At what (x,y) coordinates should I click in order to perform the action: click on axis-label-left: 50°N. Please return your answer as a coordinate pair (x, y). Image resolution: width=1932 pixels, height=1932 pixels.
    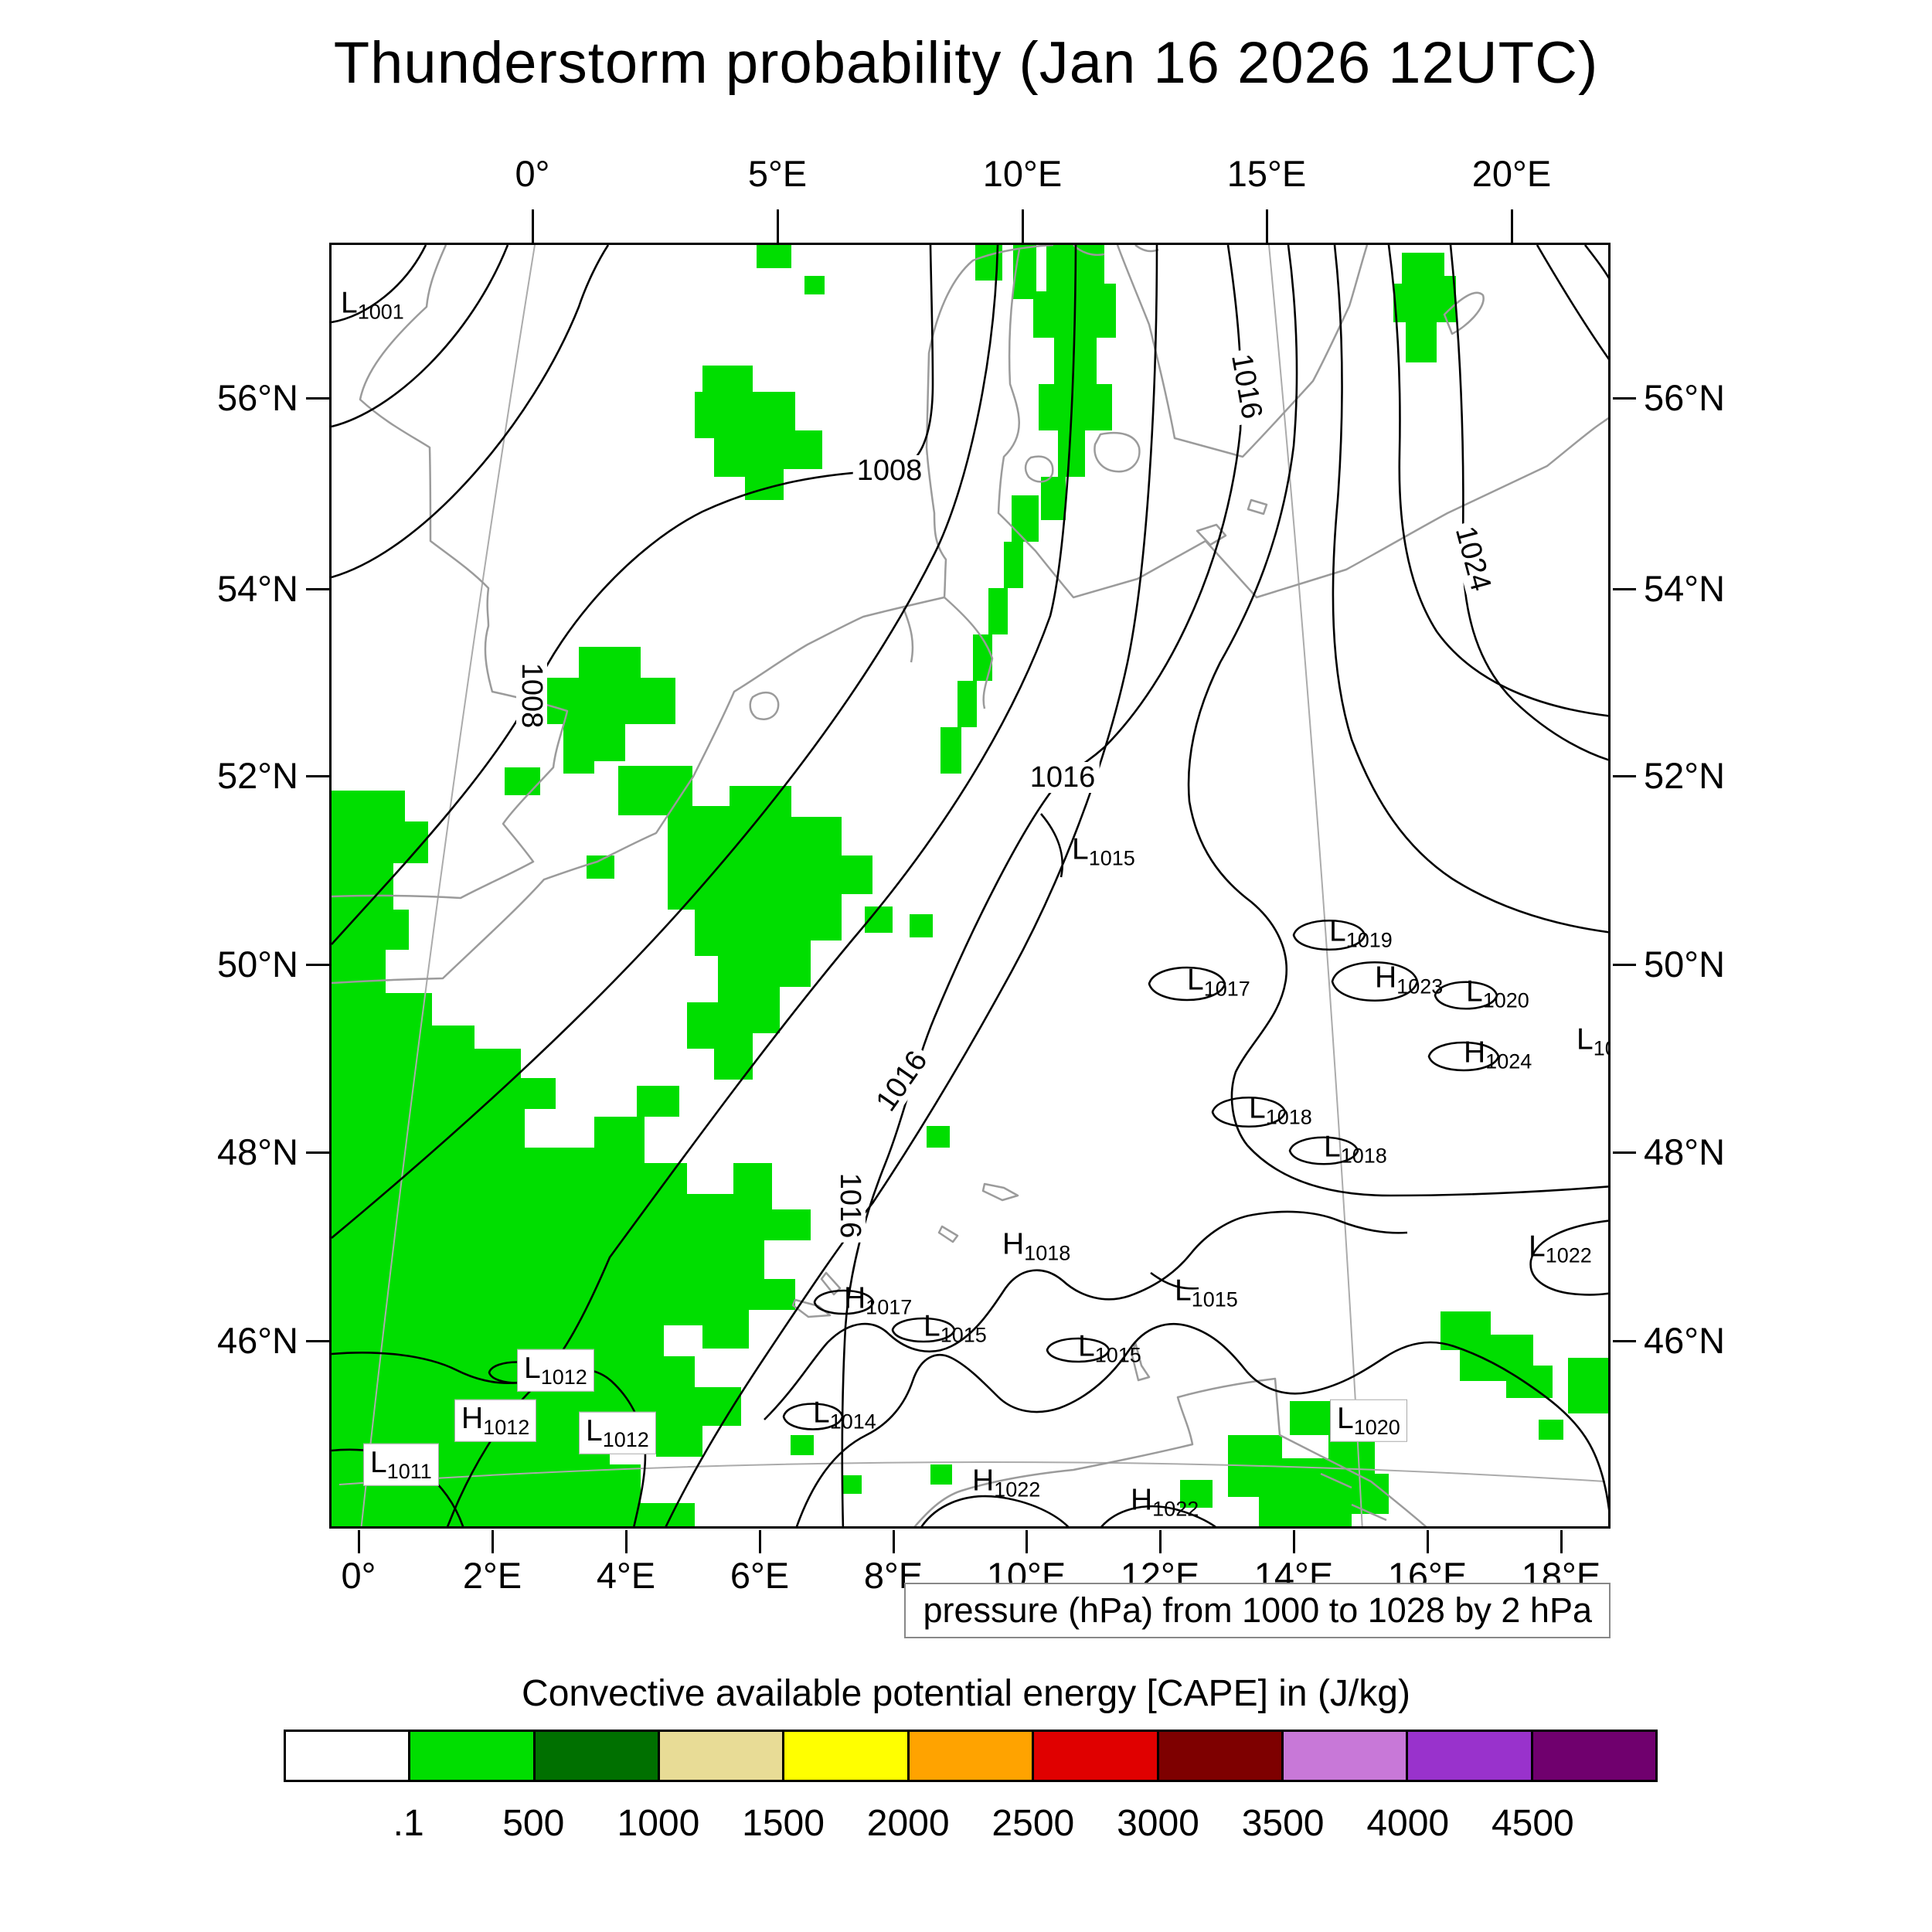
    Looking at the image, I should click on (257, 964).